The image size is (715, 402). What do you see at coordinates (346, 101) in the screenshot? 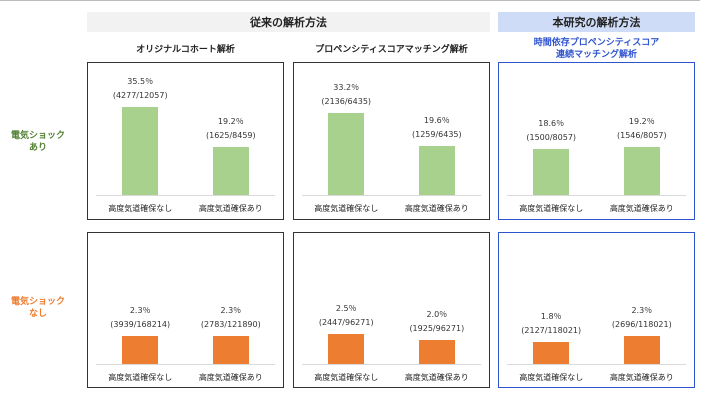
I see `count-label: (2136/6435)` at bounding box center [346, 101].